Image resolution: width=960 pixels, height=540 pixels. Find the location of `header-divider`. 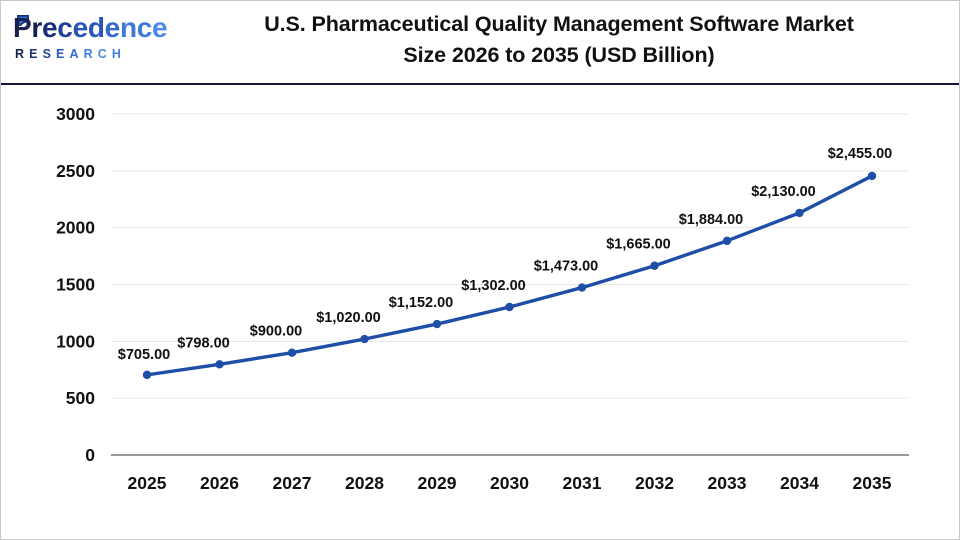

header-divider is located at coordinates (480, 84).